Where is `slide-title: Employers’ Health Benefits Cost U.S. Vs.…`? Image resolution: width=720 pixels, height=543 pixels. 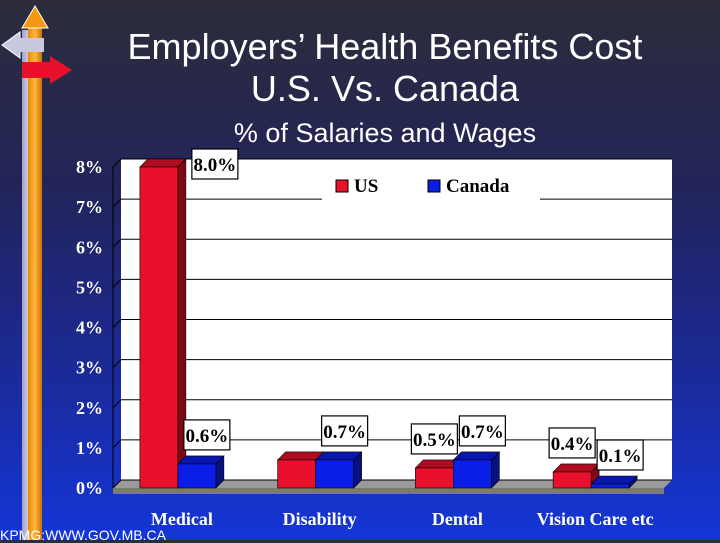
slide-title: Employers’ Health Benefits Cost U.S. Vs.… is located at coordinates (385, 68).